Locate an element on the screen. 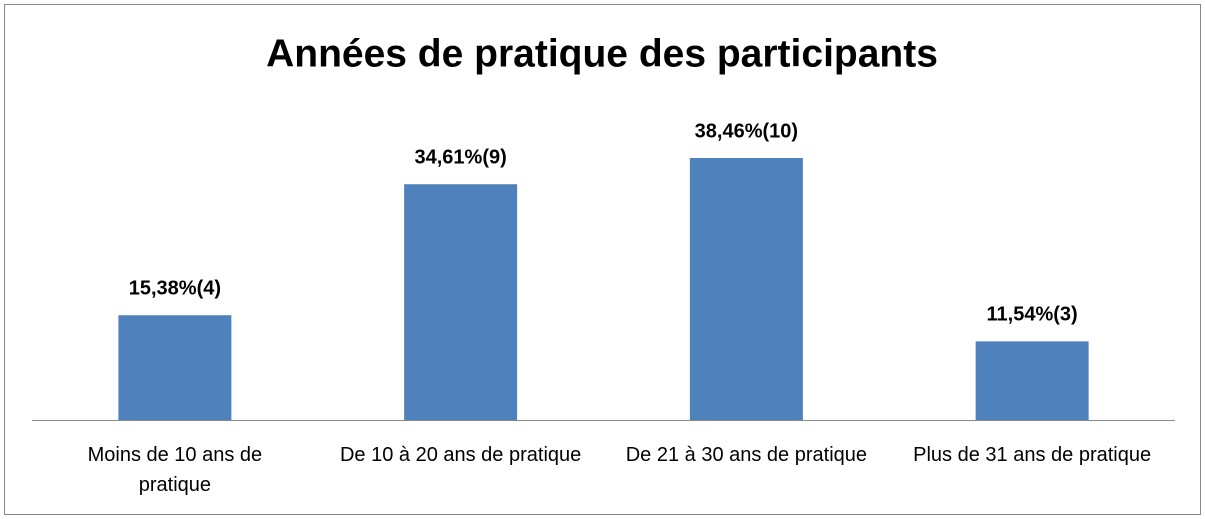 Image resolution: width=1205 pixels, height=519 pixels. data-label: 15,38%(4) is located at coordinates (175, 289).